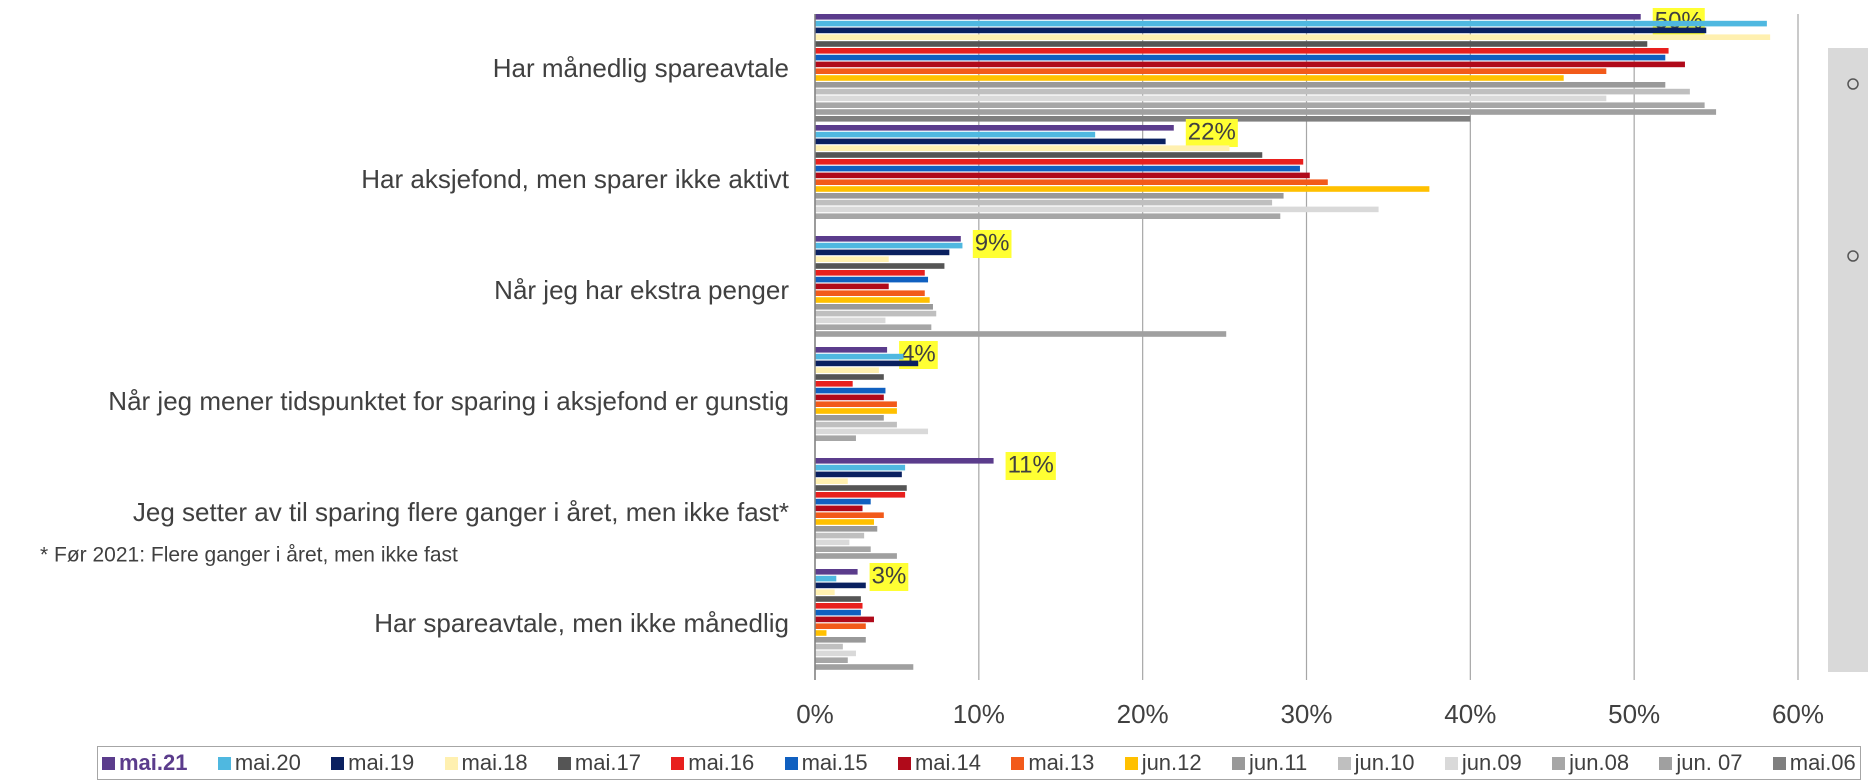 The width and height of the screenshot is (1868, 782). What do you see at coordinates (1491, 762) in the screenshot?
I see `legend-label: jun.09` at bounding box center [1491, 762].